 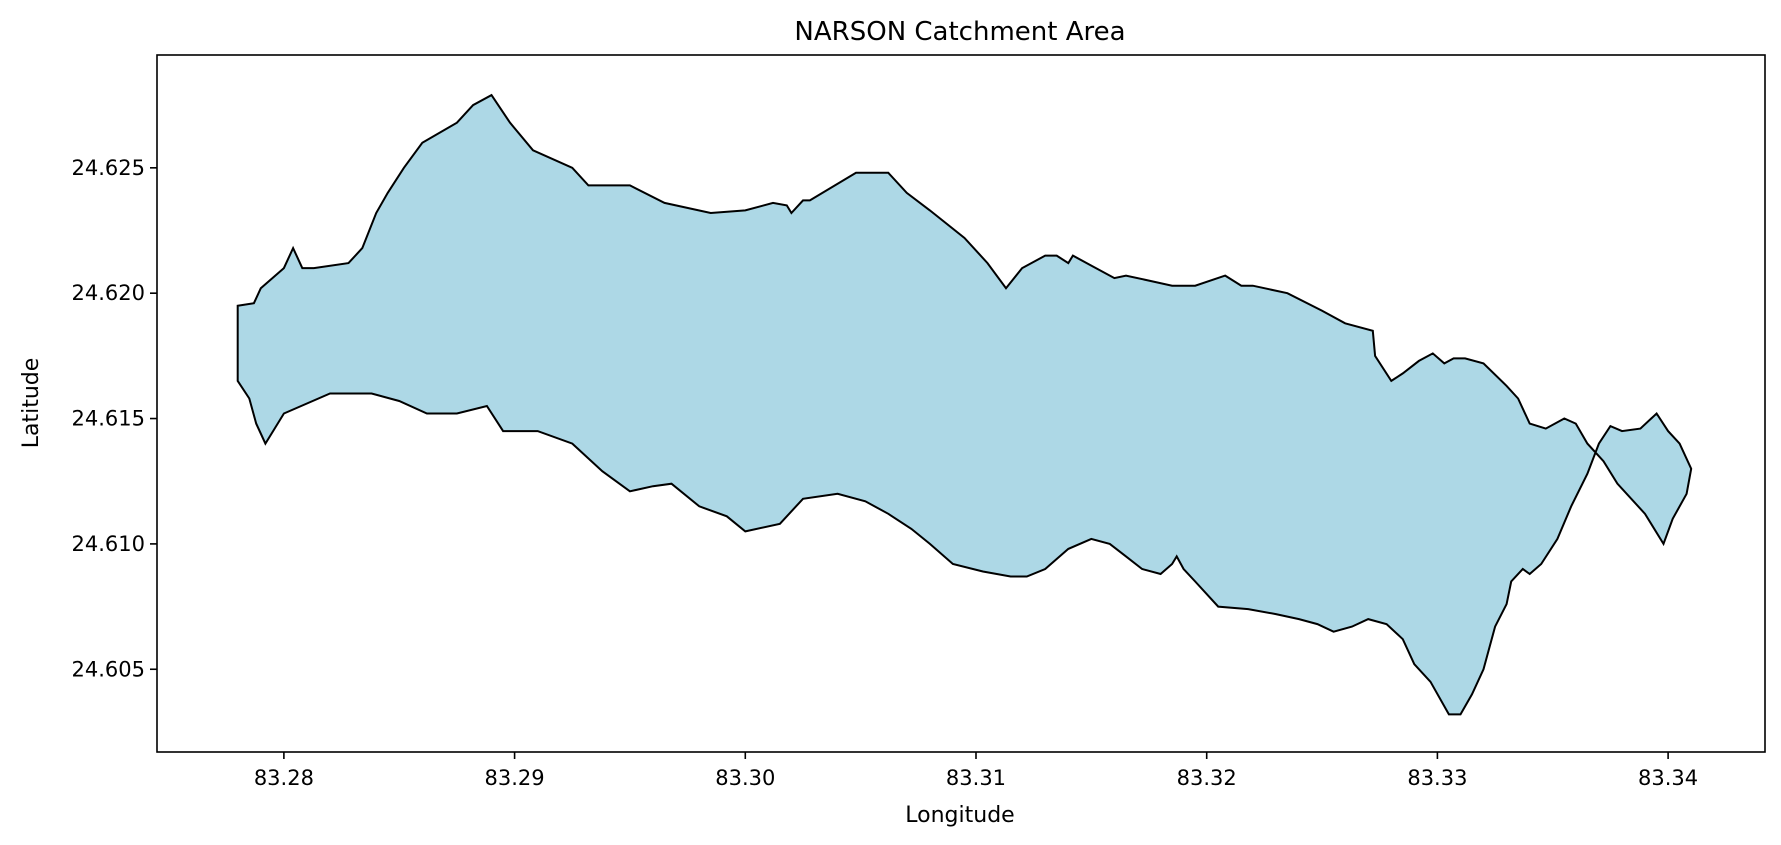 I want to click on x-tick-label: 83.29, so click(x=515, y=778).